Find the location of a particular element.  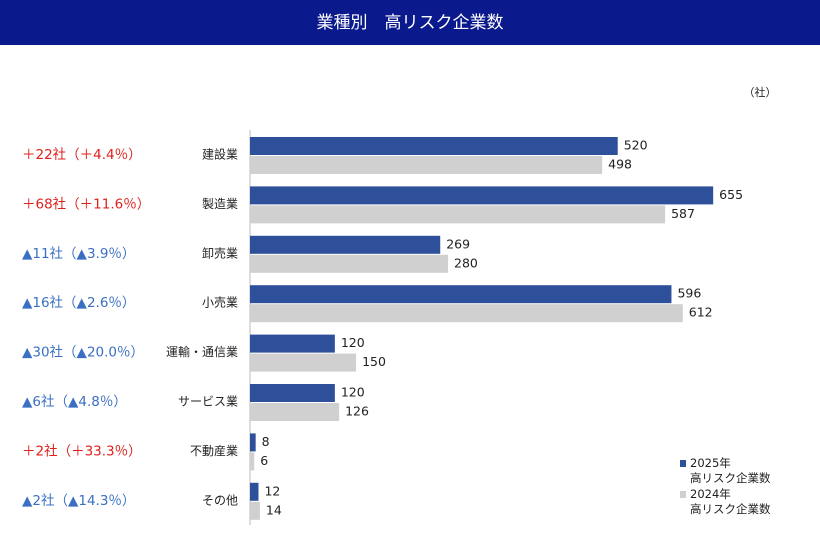

category-label: 卸売業 is located at coordinates (220, 252).